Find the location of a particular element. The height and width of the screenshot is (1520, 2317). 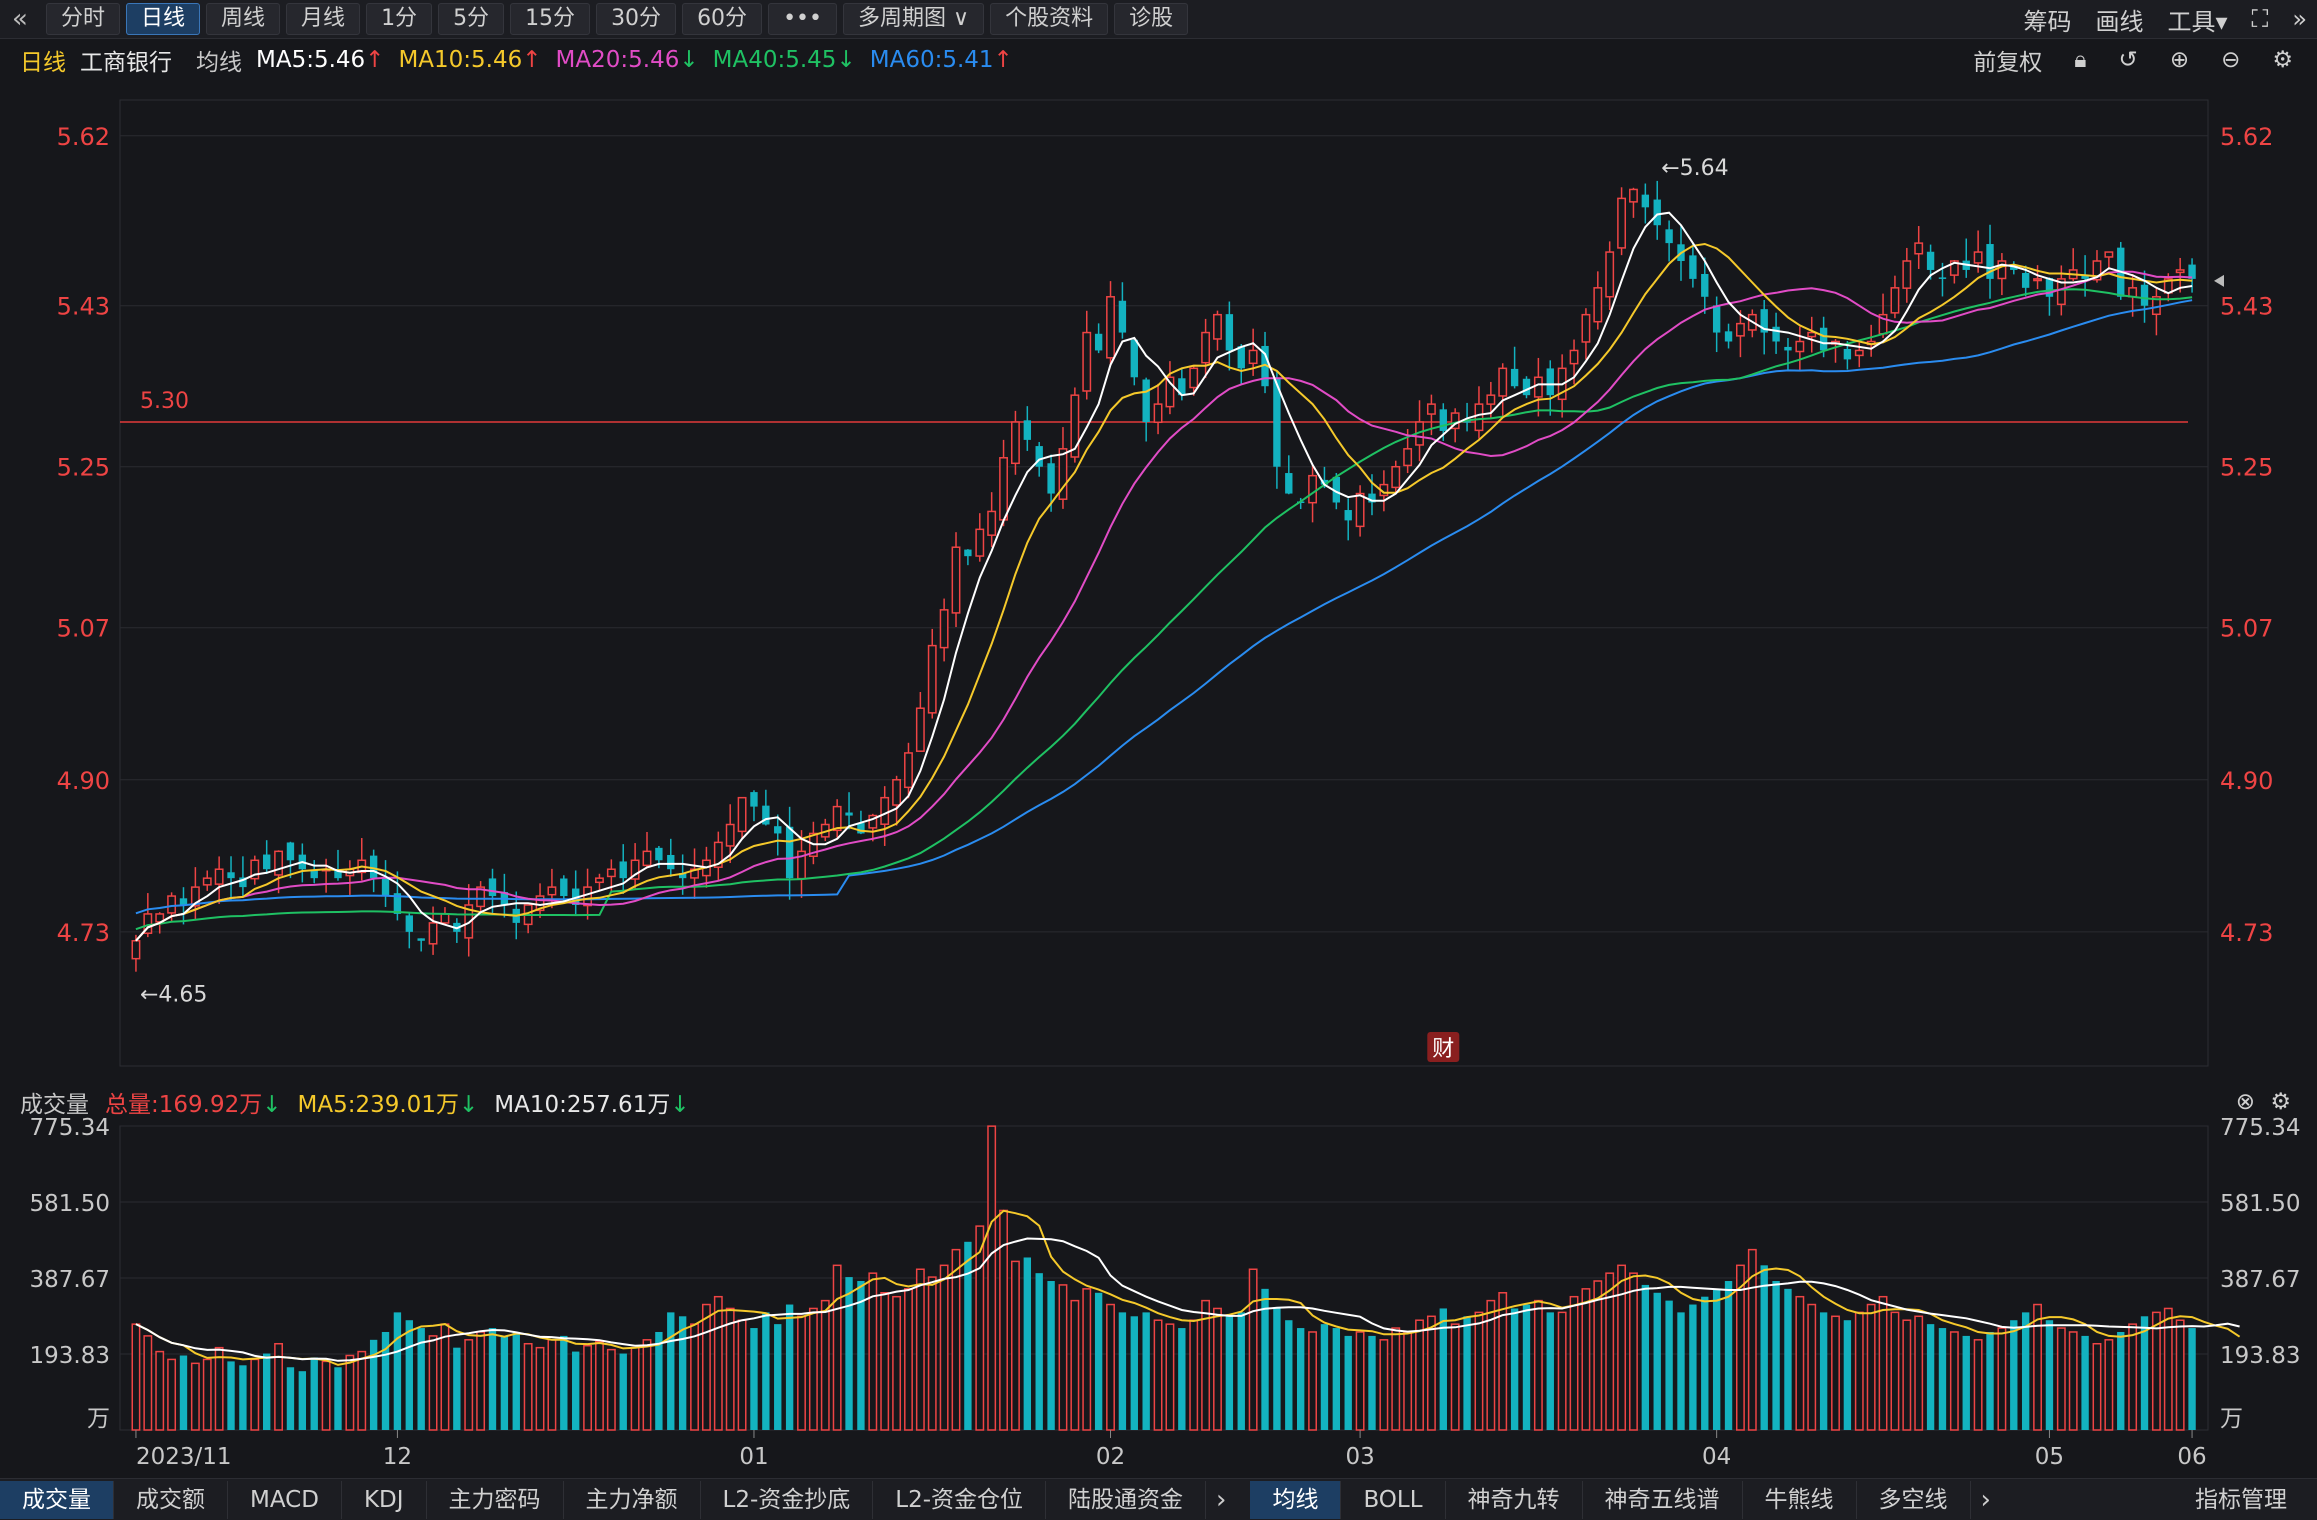

x-axis-label: 04 is located at coordinates (1716, 1457).